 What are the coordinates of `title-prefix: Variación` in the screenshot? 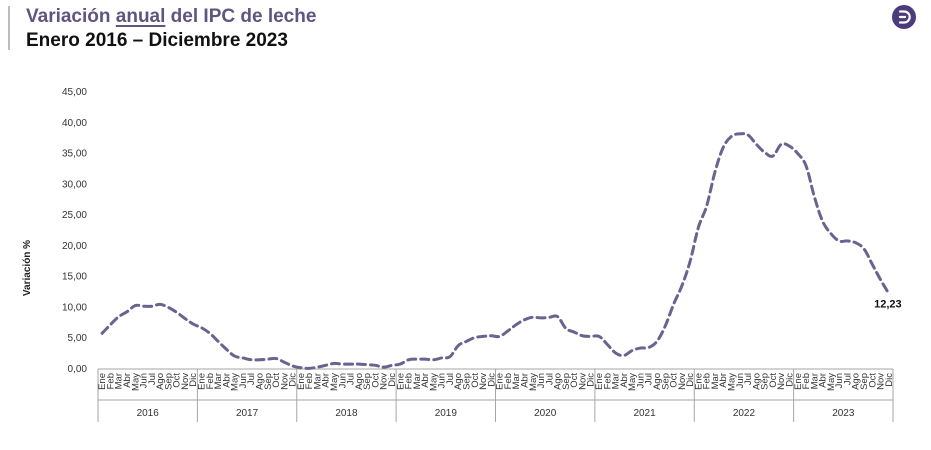 It's located at (71, 16).